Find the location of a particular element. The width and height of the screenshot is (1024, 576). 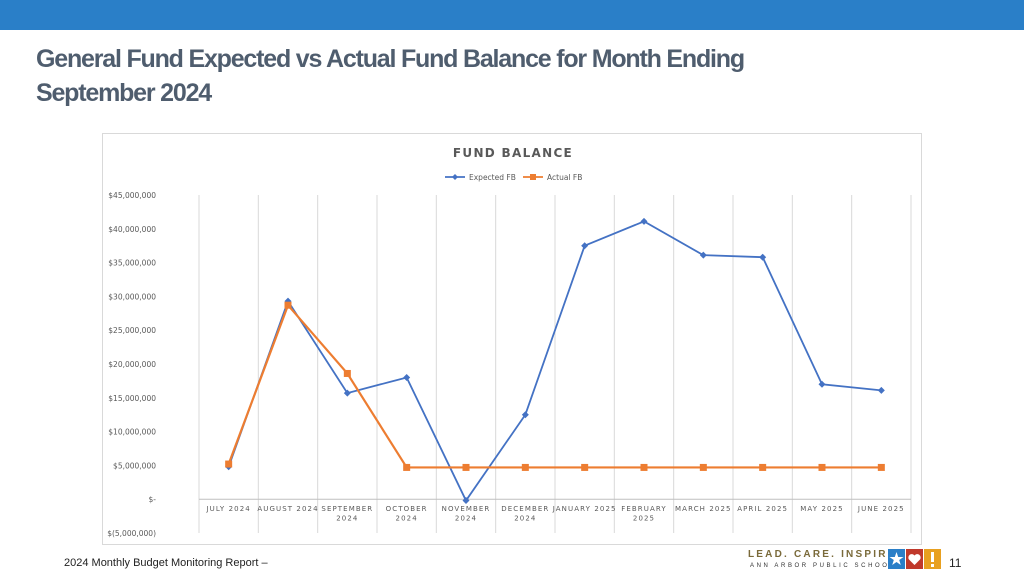

logo-tagline: LEAD. CARE. INSPIRE. is located at coordinates (825, 554).